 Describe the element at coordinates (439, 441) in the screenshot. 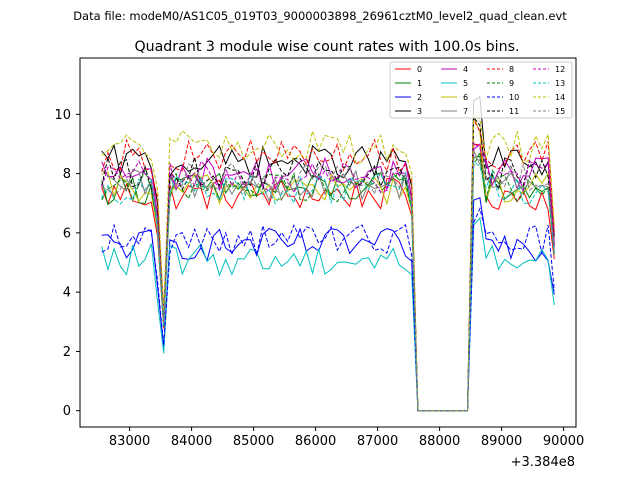

I see `x-tick-label: 88000` at that location.